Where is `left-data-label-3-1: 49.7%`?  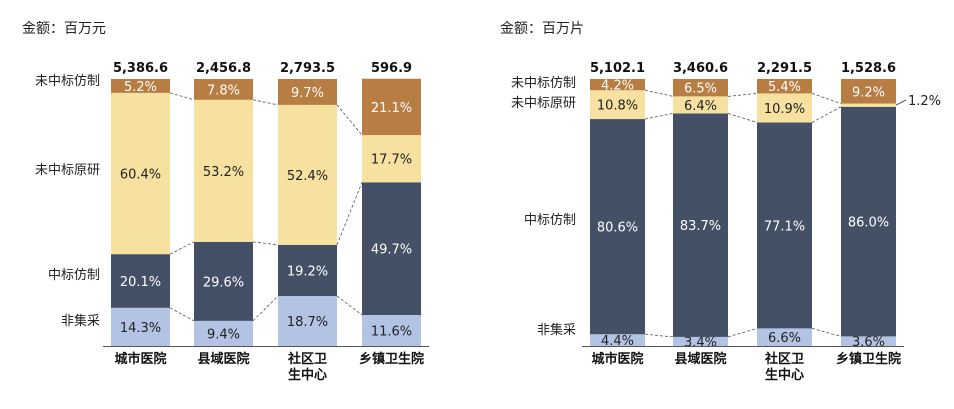
left-data-label-3-1: 49.7% is located at coordinates (391, 250).